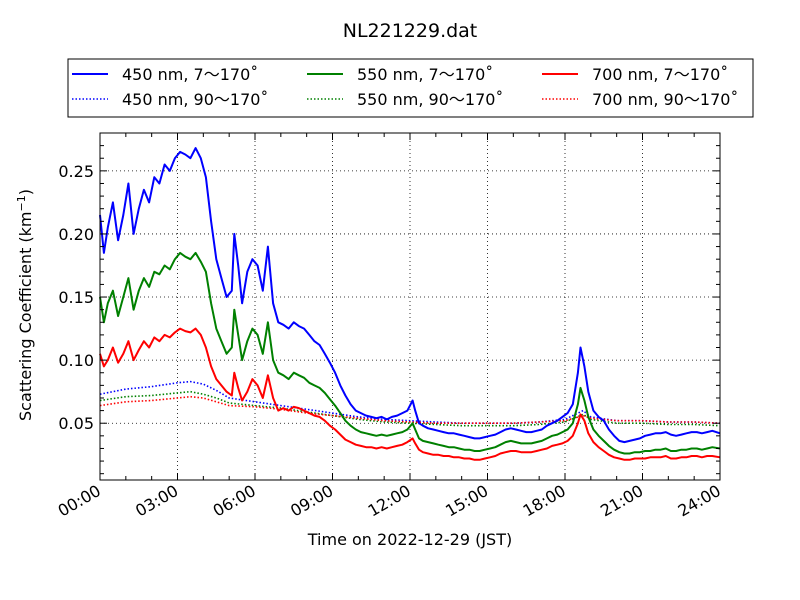  What do you see at coordinates (79, 501) in the screenshot?
I see `x-tick-label: 00:00` at bounding box center [79, 501].